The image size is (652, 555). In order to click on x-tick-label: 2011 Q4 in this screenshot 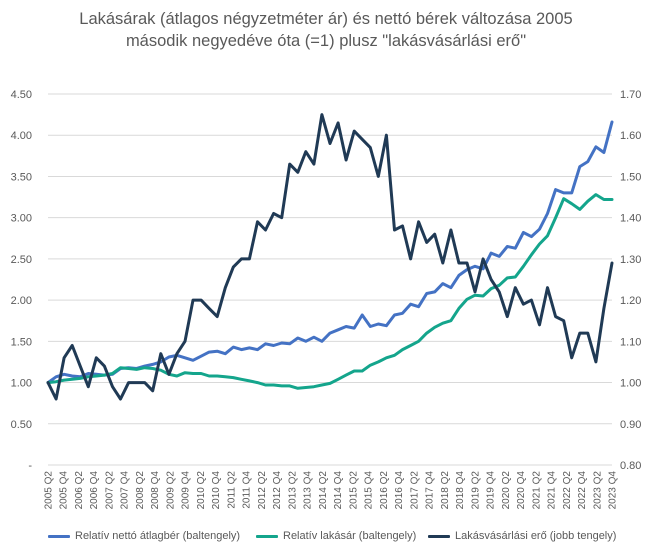, I will do `click(247, 490)`.